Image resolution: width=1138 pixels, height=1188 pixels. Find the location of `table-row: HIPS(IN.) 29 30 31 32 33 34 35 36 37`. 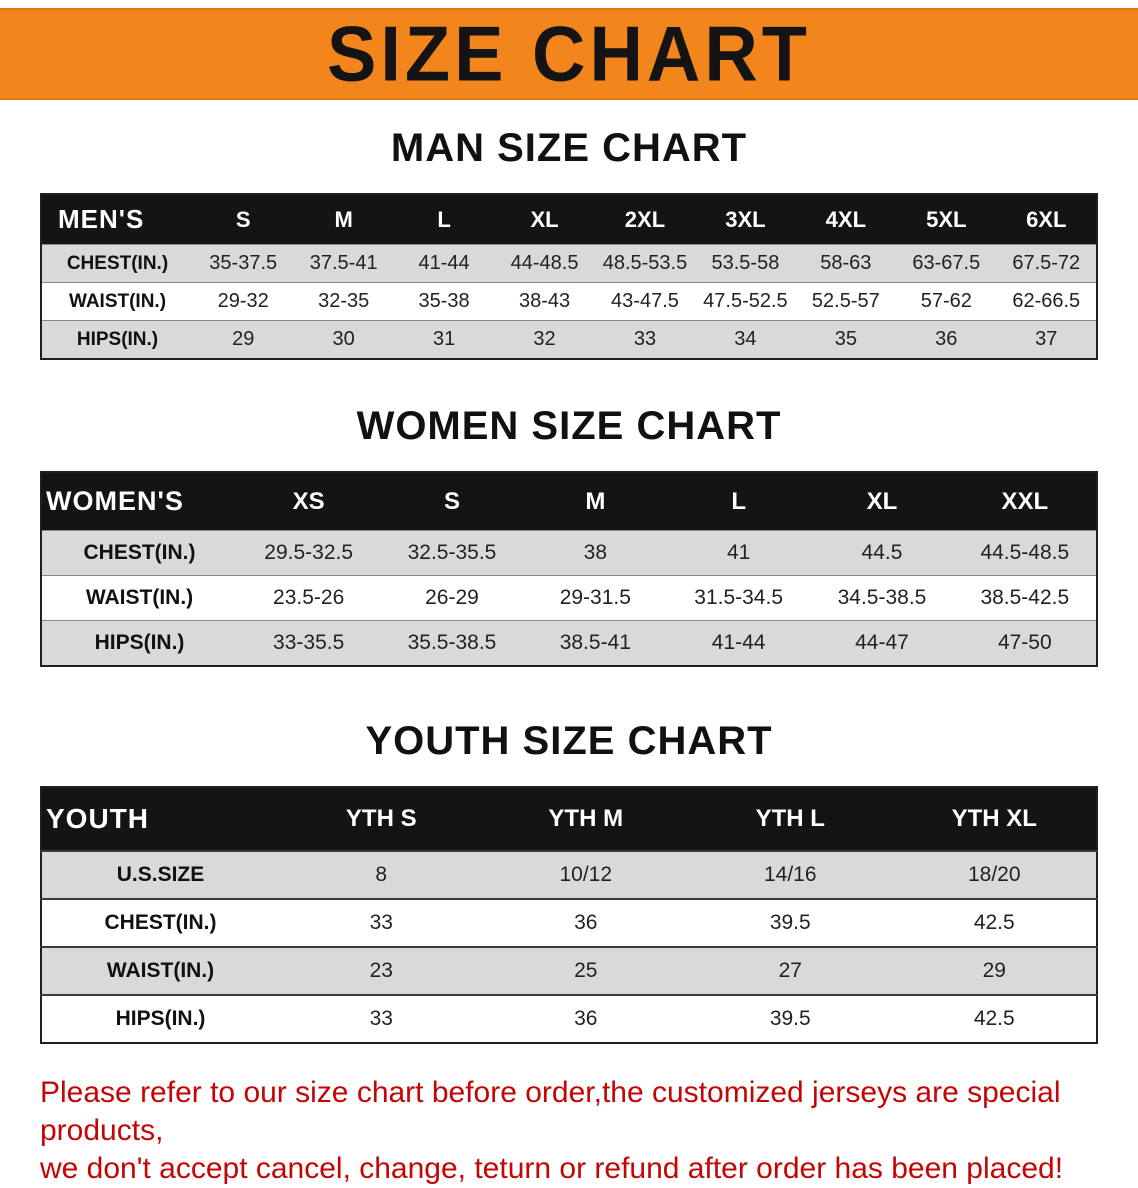

table-row: HIPS(IN.) 29 30 31 32 33 34 35 36 37 is located at coordinates (569, 339).